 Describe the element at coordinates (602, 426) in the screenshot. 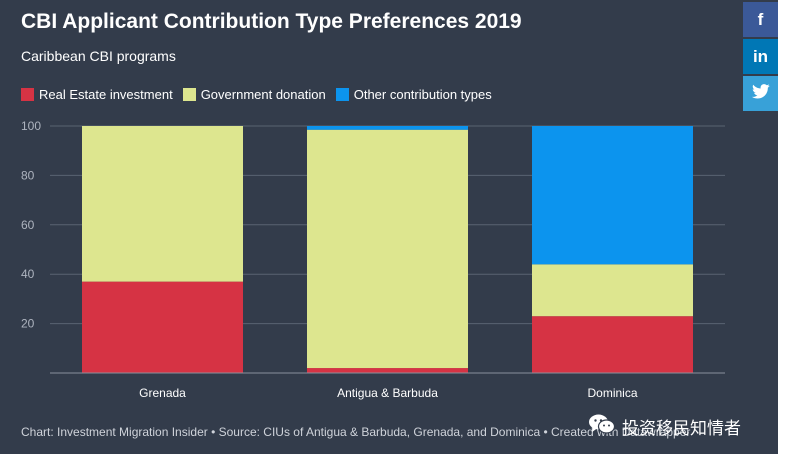

I see `wechat-icon` at that location.